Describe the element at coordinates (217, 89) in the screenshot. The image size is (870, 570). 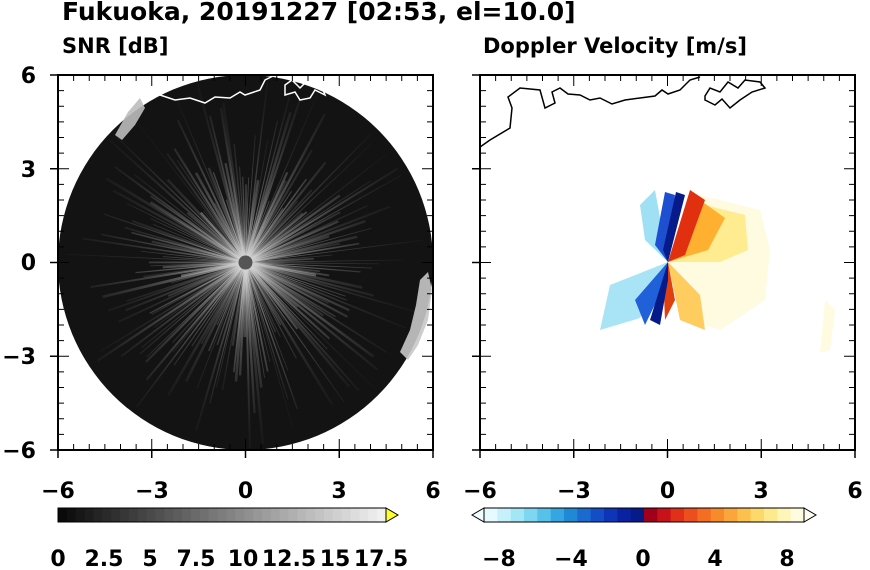
I see `snr-coastline` at that location.